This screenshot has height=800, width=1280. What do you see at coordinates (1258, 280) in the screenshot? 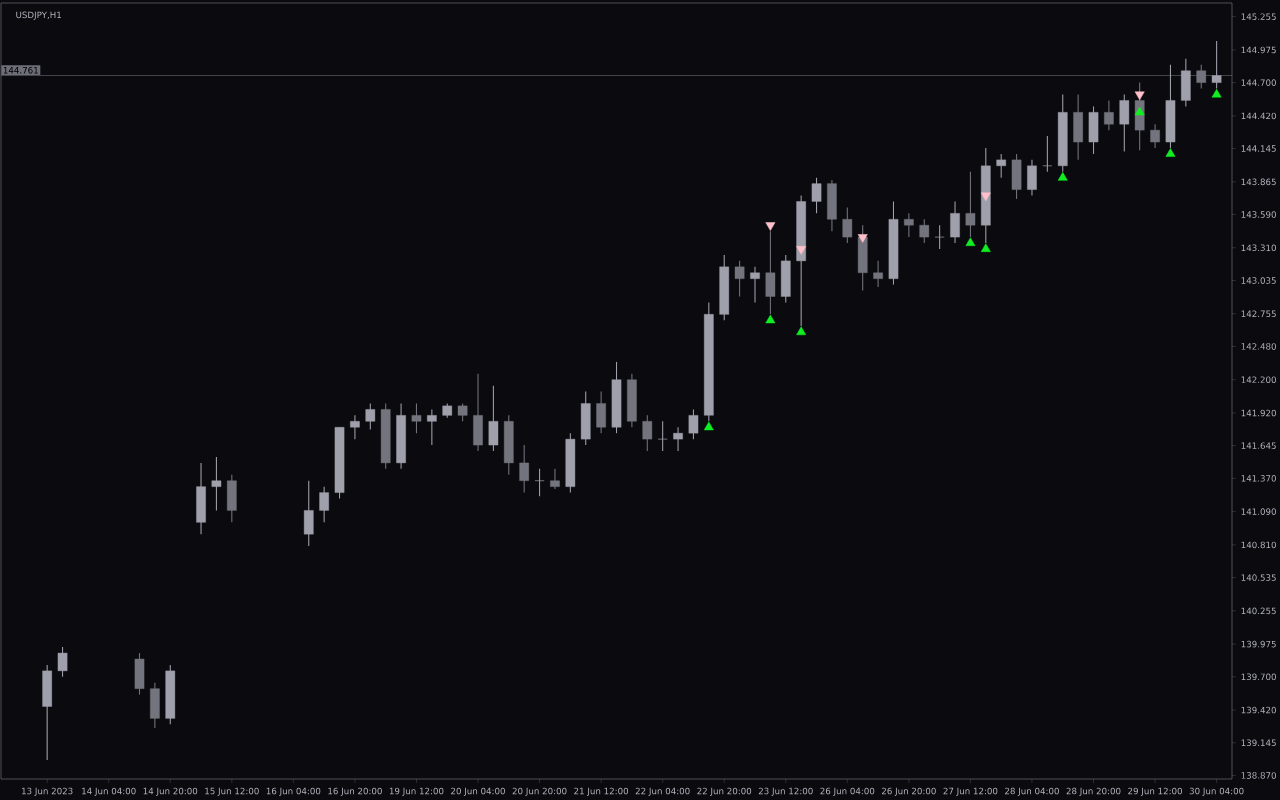
I see `y-tick-label: 143.035` at bounding box center [1258, 280].